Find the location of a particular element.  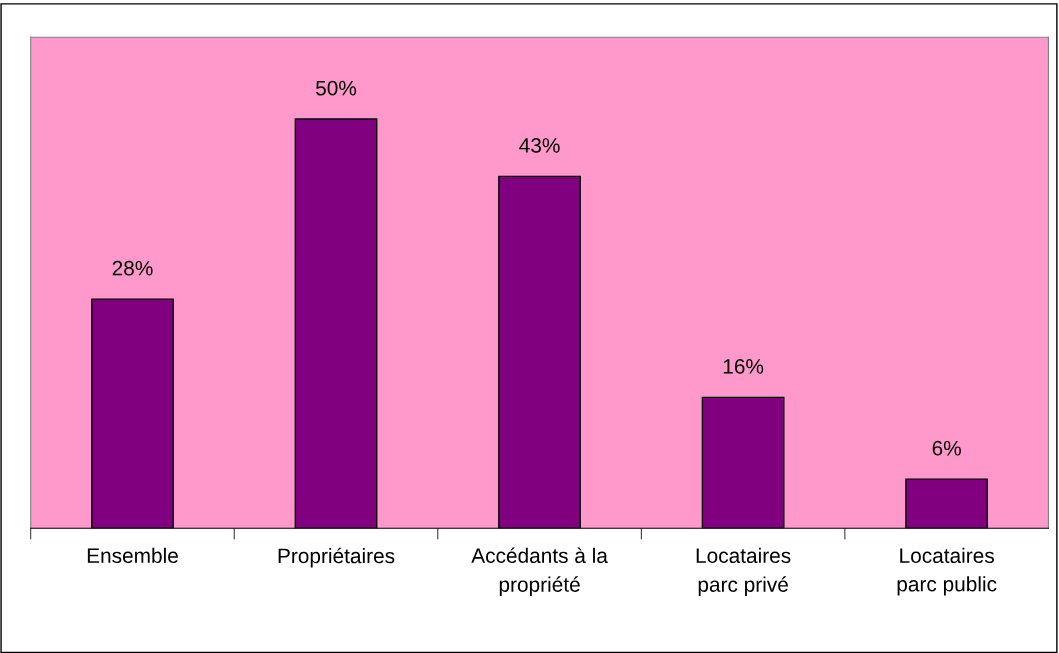

x-tick-label: Locataires parc public is located at coordinates (947, 571).